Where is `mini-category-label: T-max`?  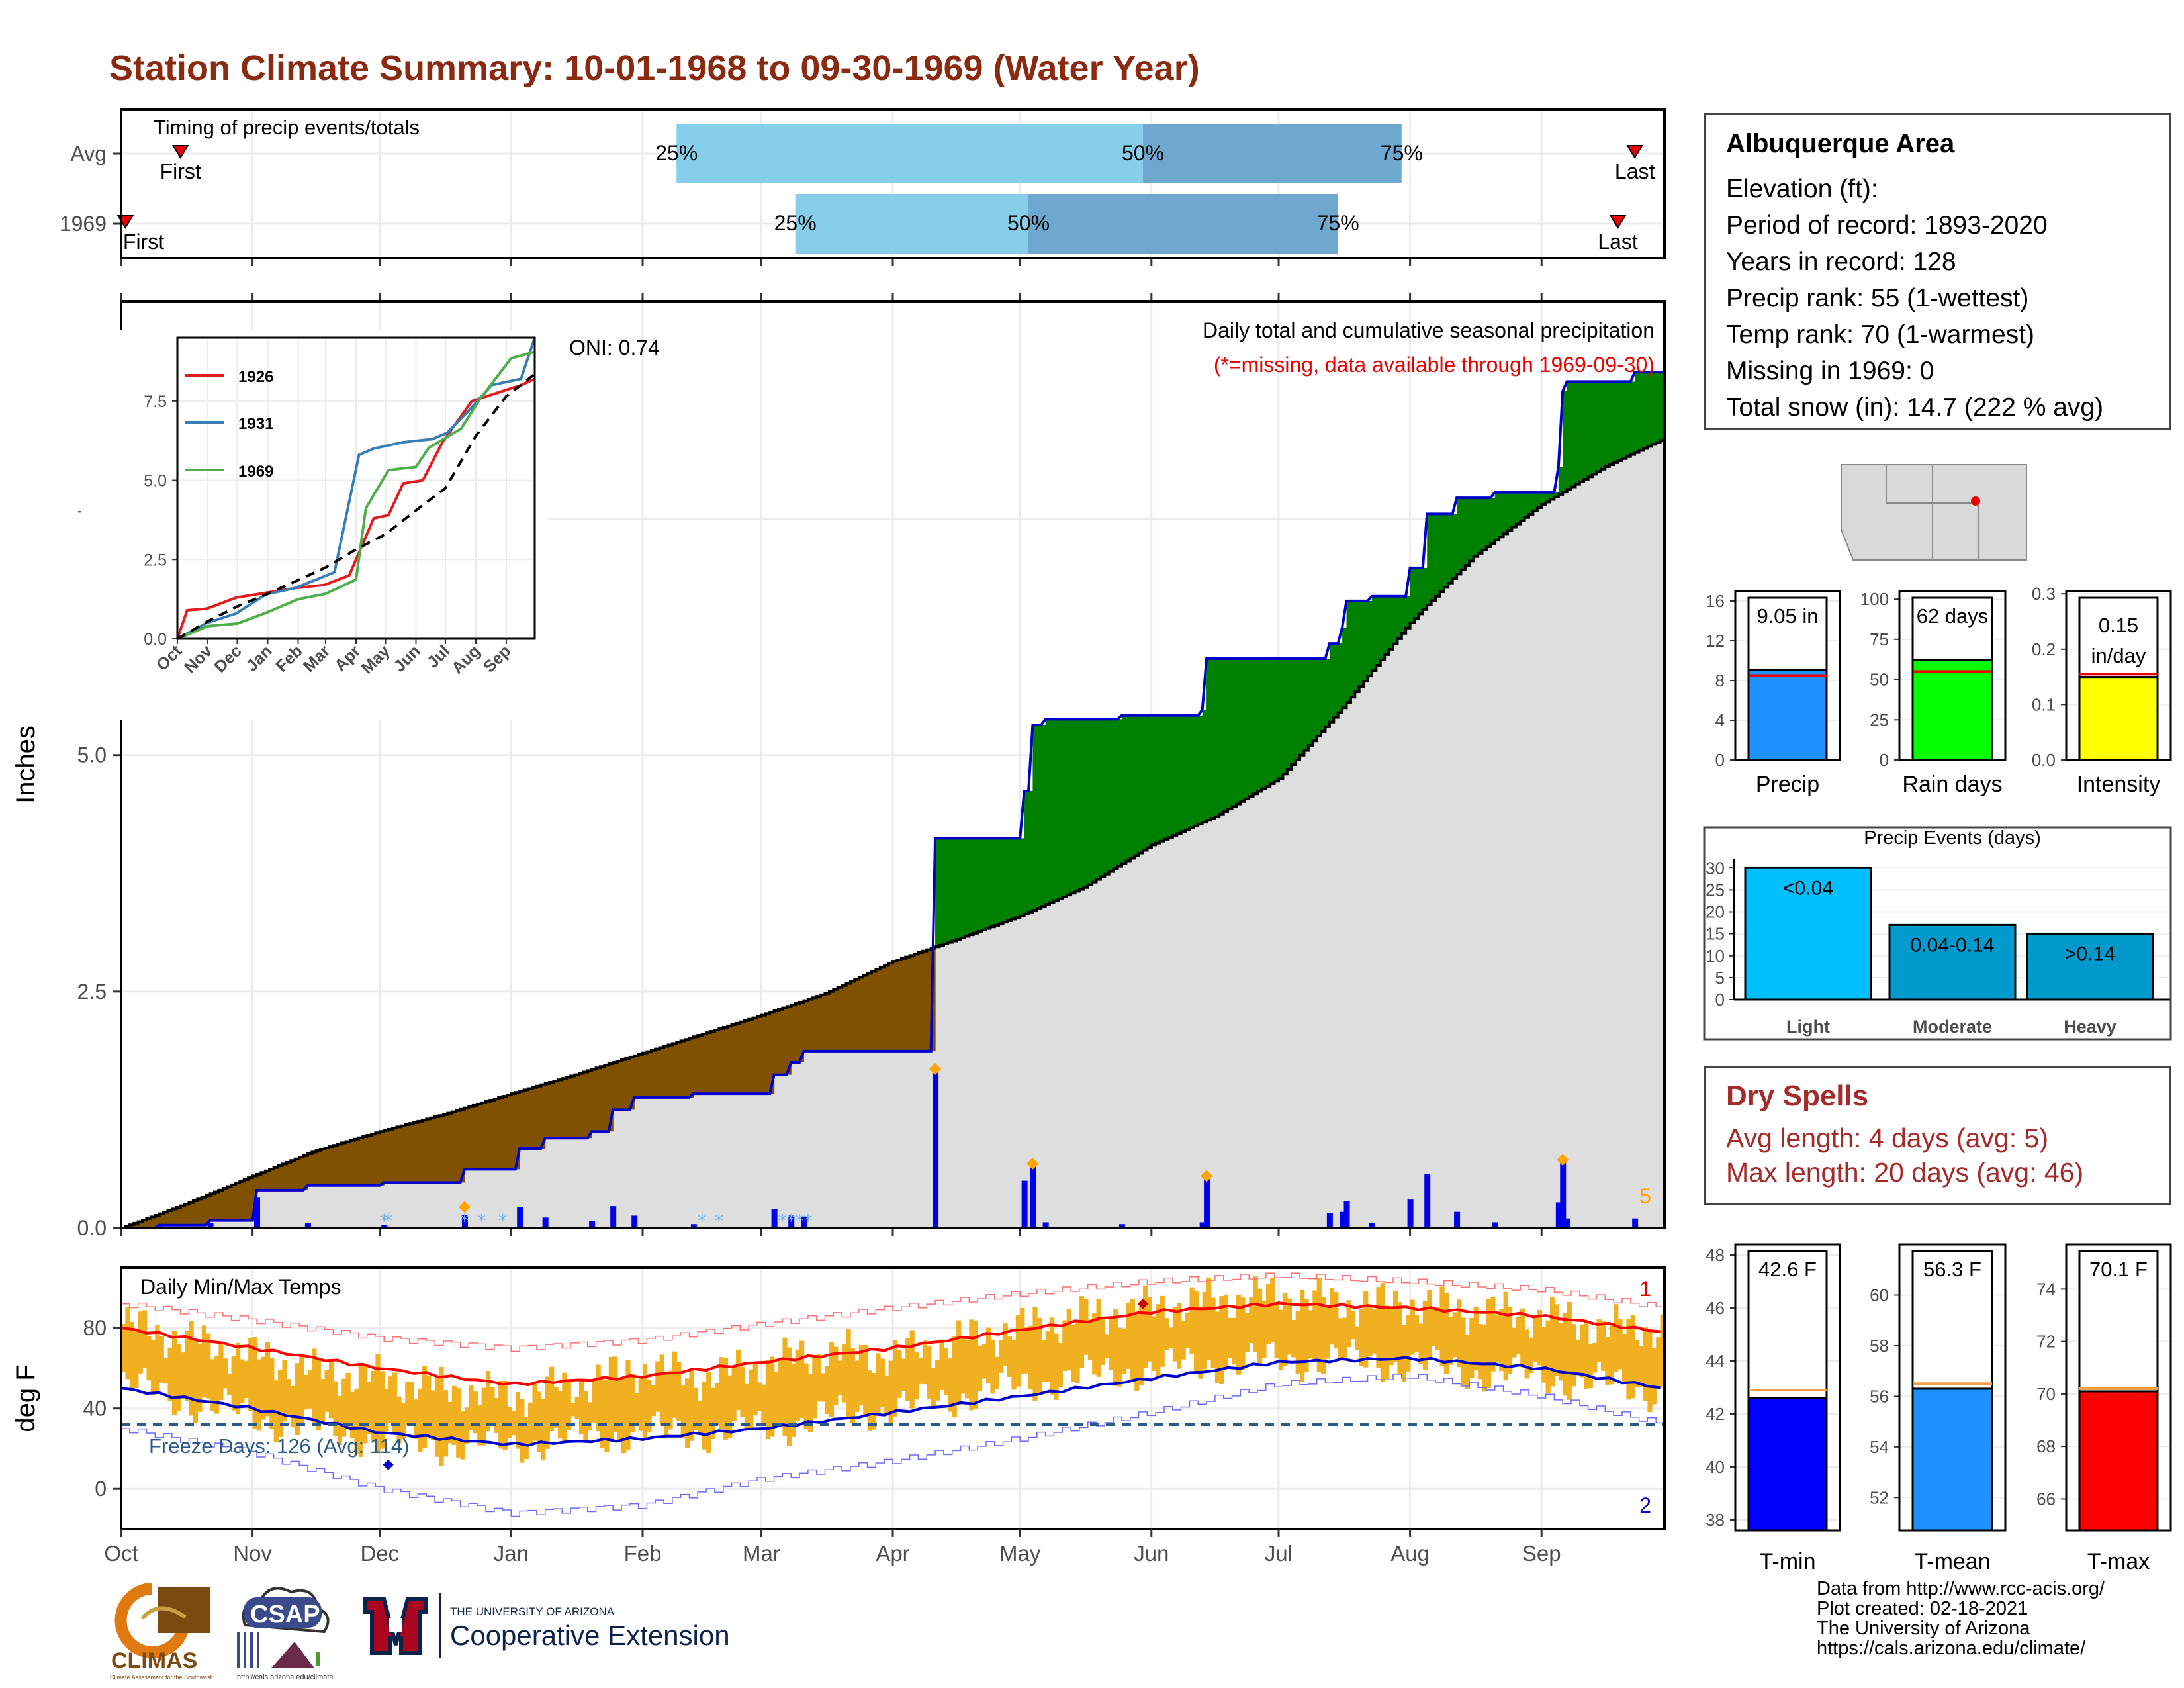
mini-category-label: T-max is located at coordinates (2118, 1561).